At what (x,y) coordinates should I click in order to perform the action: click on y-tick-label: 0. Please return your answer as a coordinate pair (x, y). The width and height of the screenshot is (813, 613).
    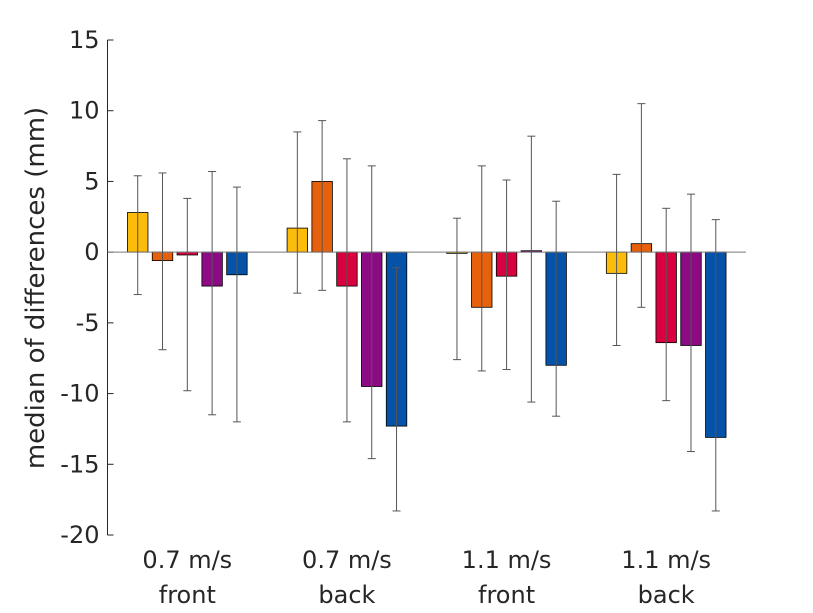
    Looking at the image, I should click on (91, 252).